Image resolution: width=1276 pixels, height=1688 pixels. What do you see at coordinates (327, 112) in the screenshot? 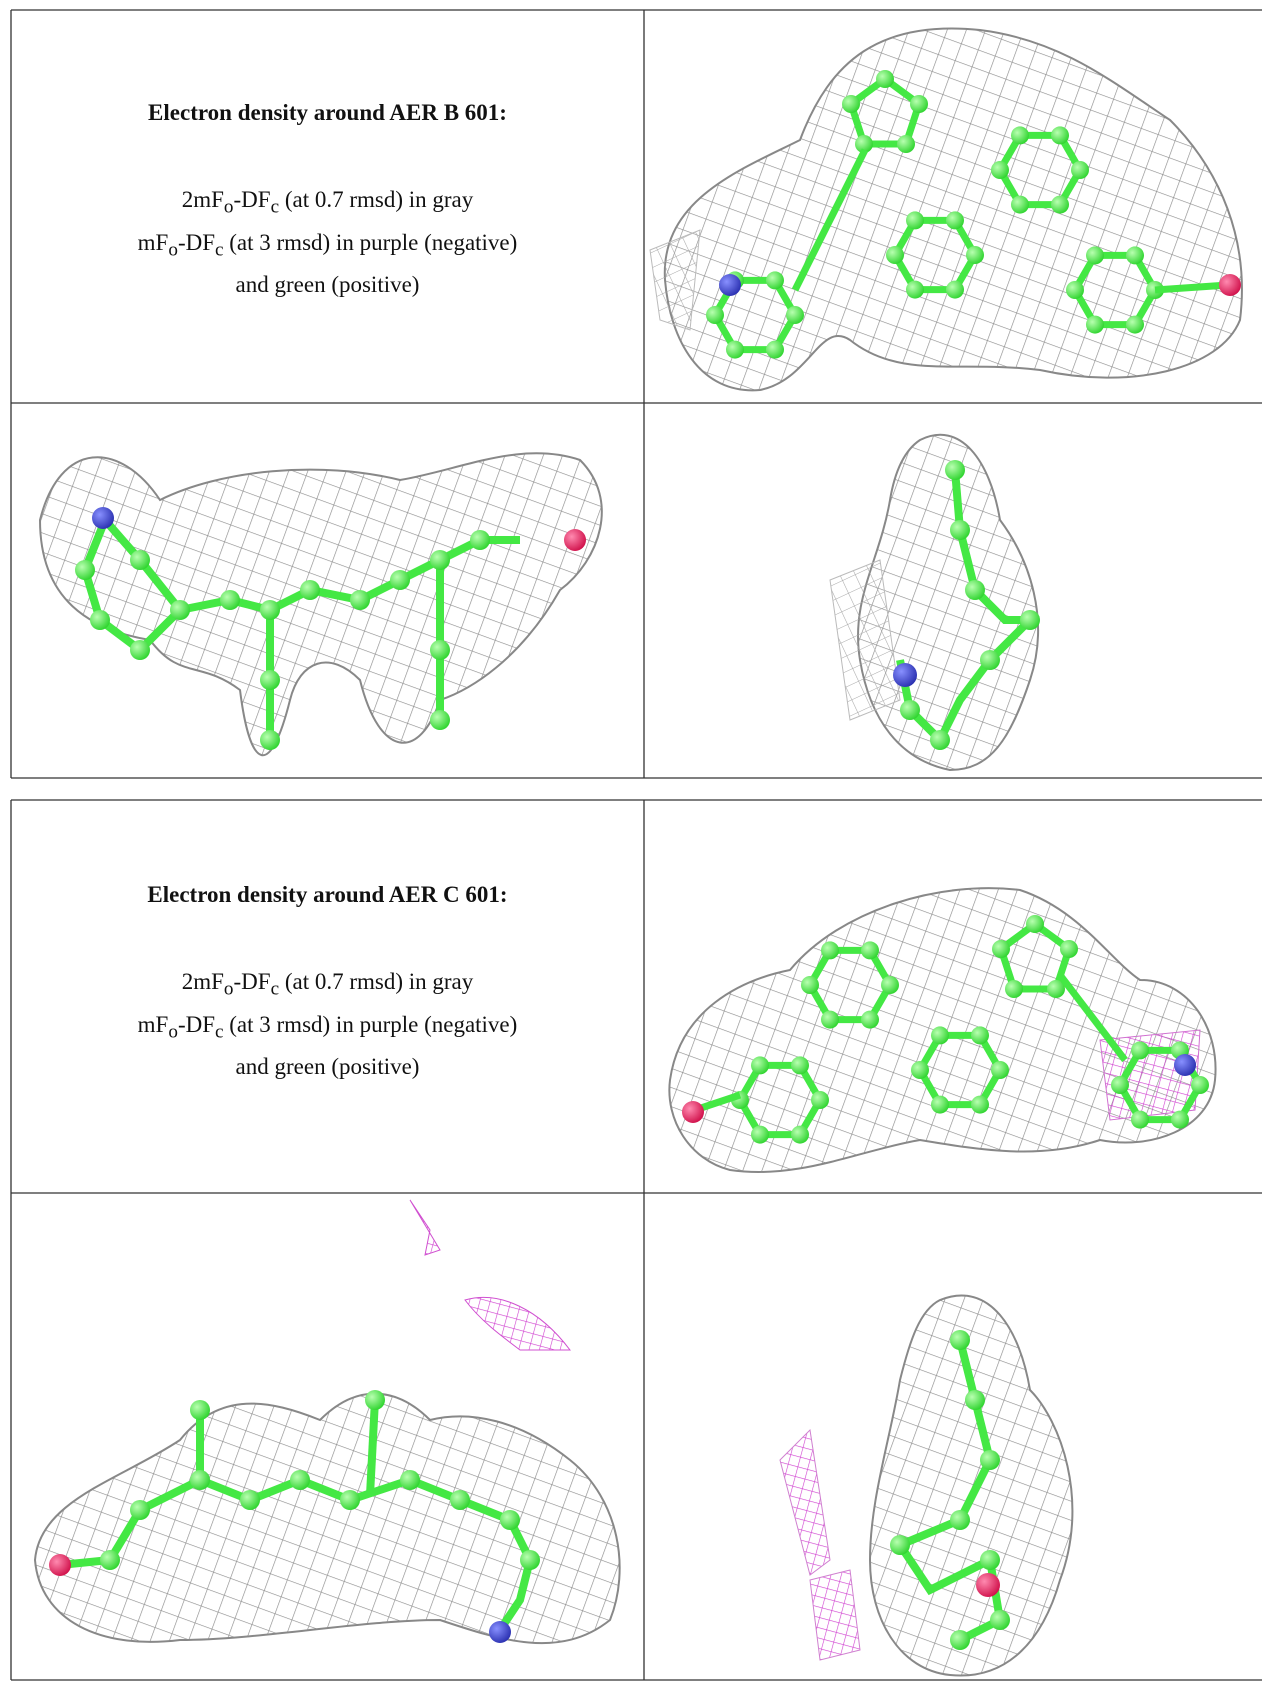
I see `caption-title: Electron density around AER B 601:` at bounding box center [327, 112].